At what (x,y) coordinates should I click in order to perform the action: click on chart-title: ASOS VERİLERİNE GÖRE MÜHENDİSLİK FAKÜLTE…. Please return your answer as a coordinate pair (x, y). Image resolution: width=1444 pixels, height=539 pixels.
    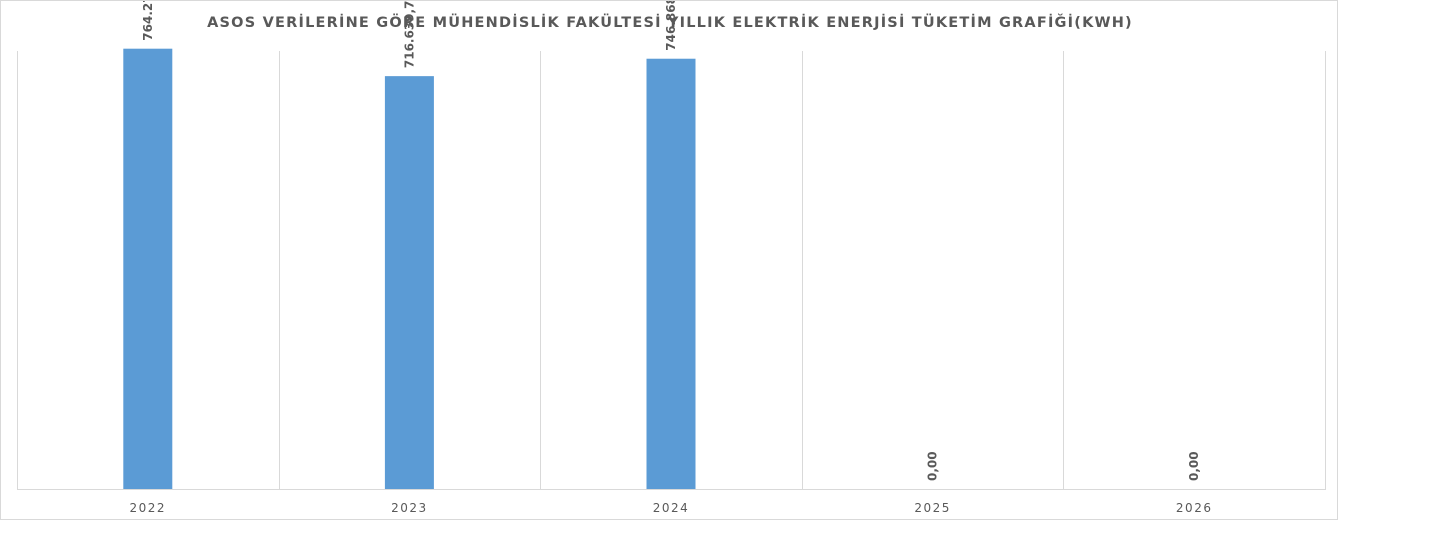
    Looking at the image, I should click on (670, 23).